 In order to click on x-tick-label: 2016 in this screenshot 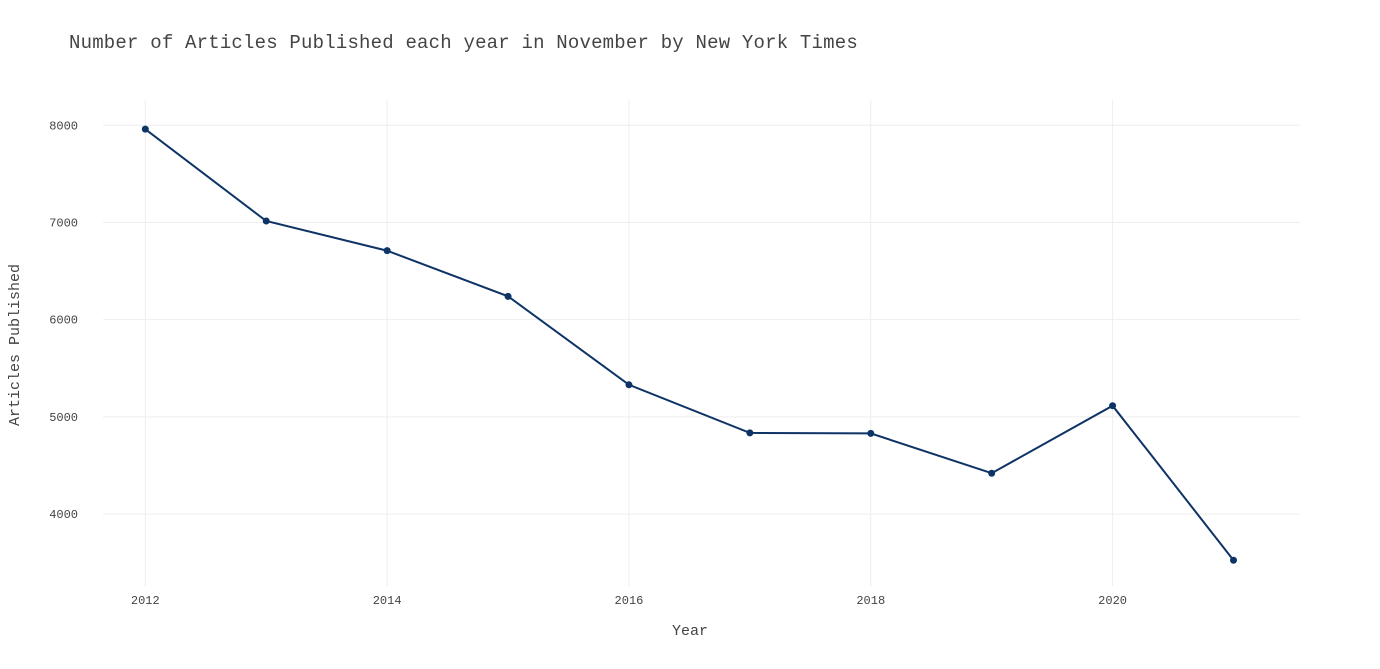, I will do `click(629, 601)`.